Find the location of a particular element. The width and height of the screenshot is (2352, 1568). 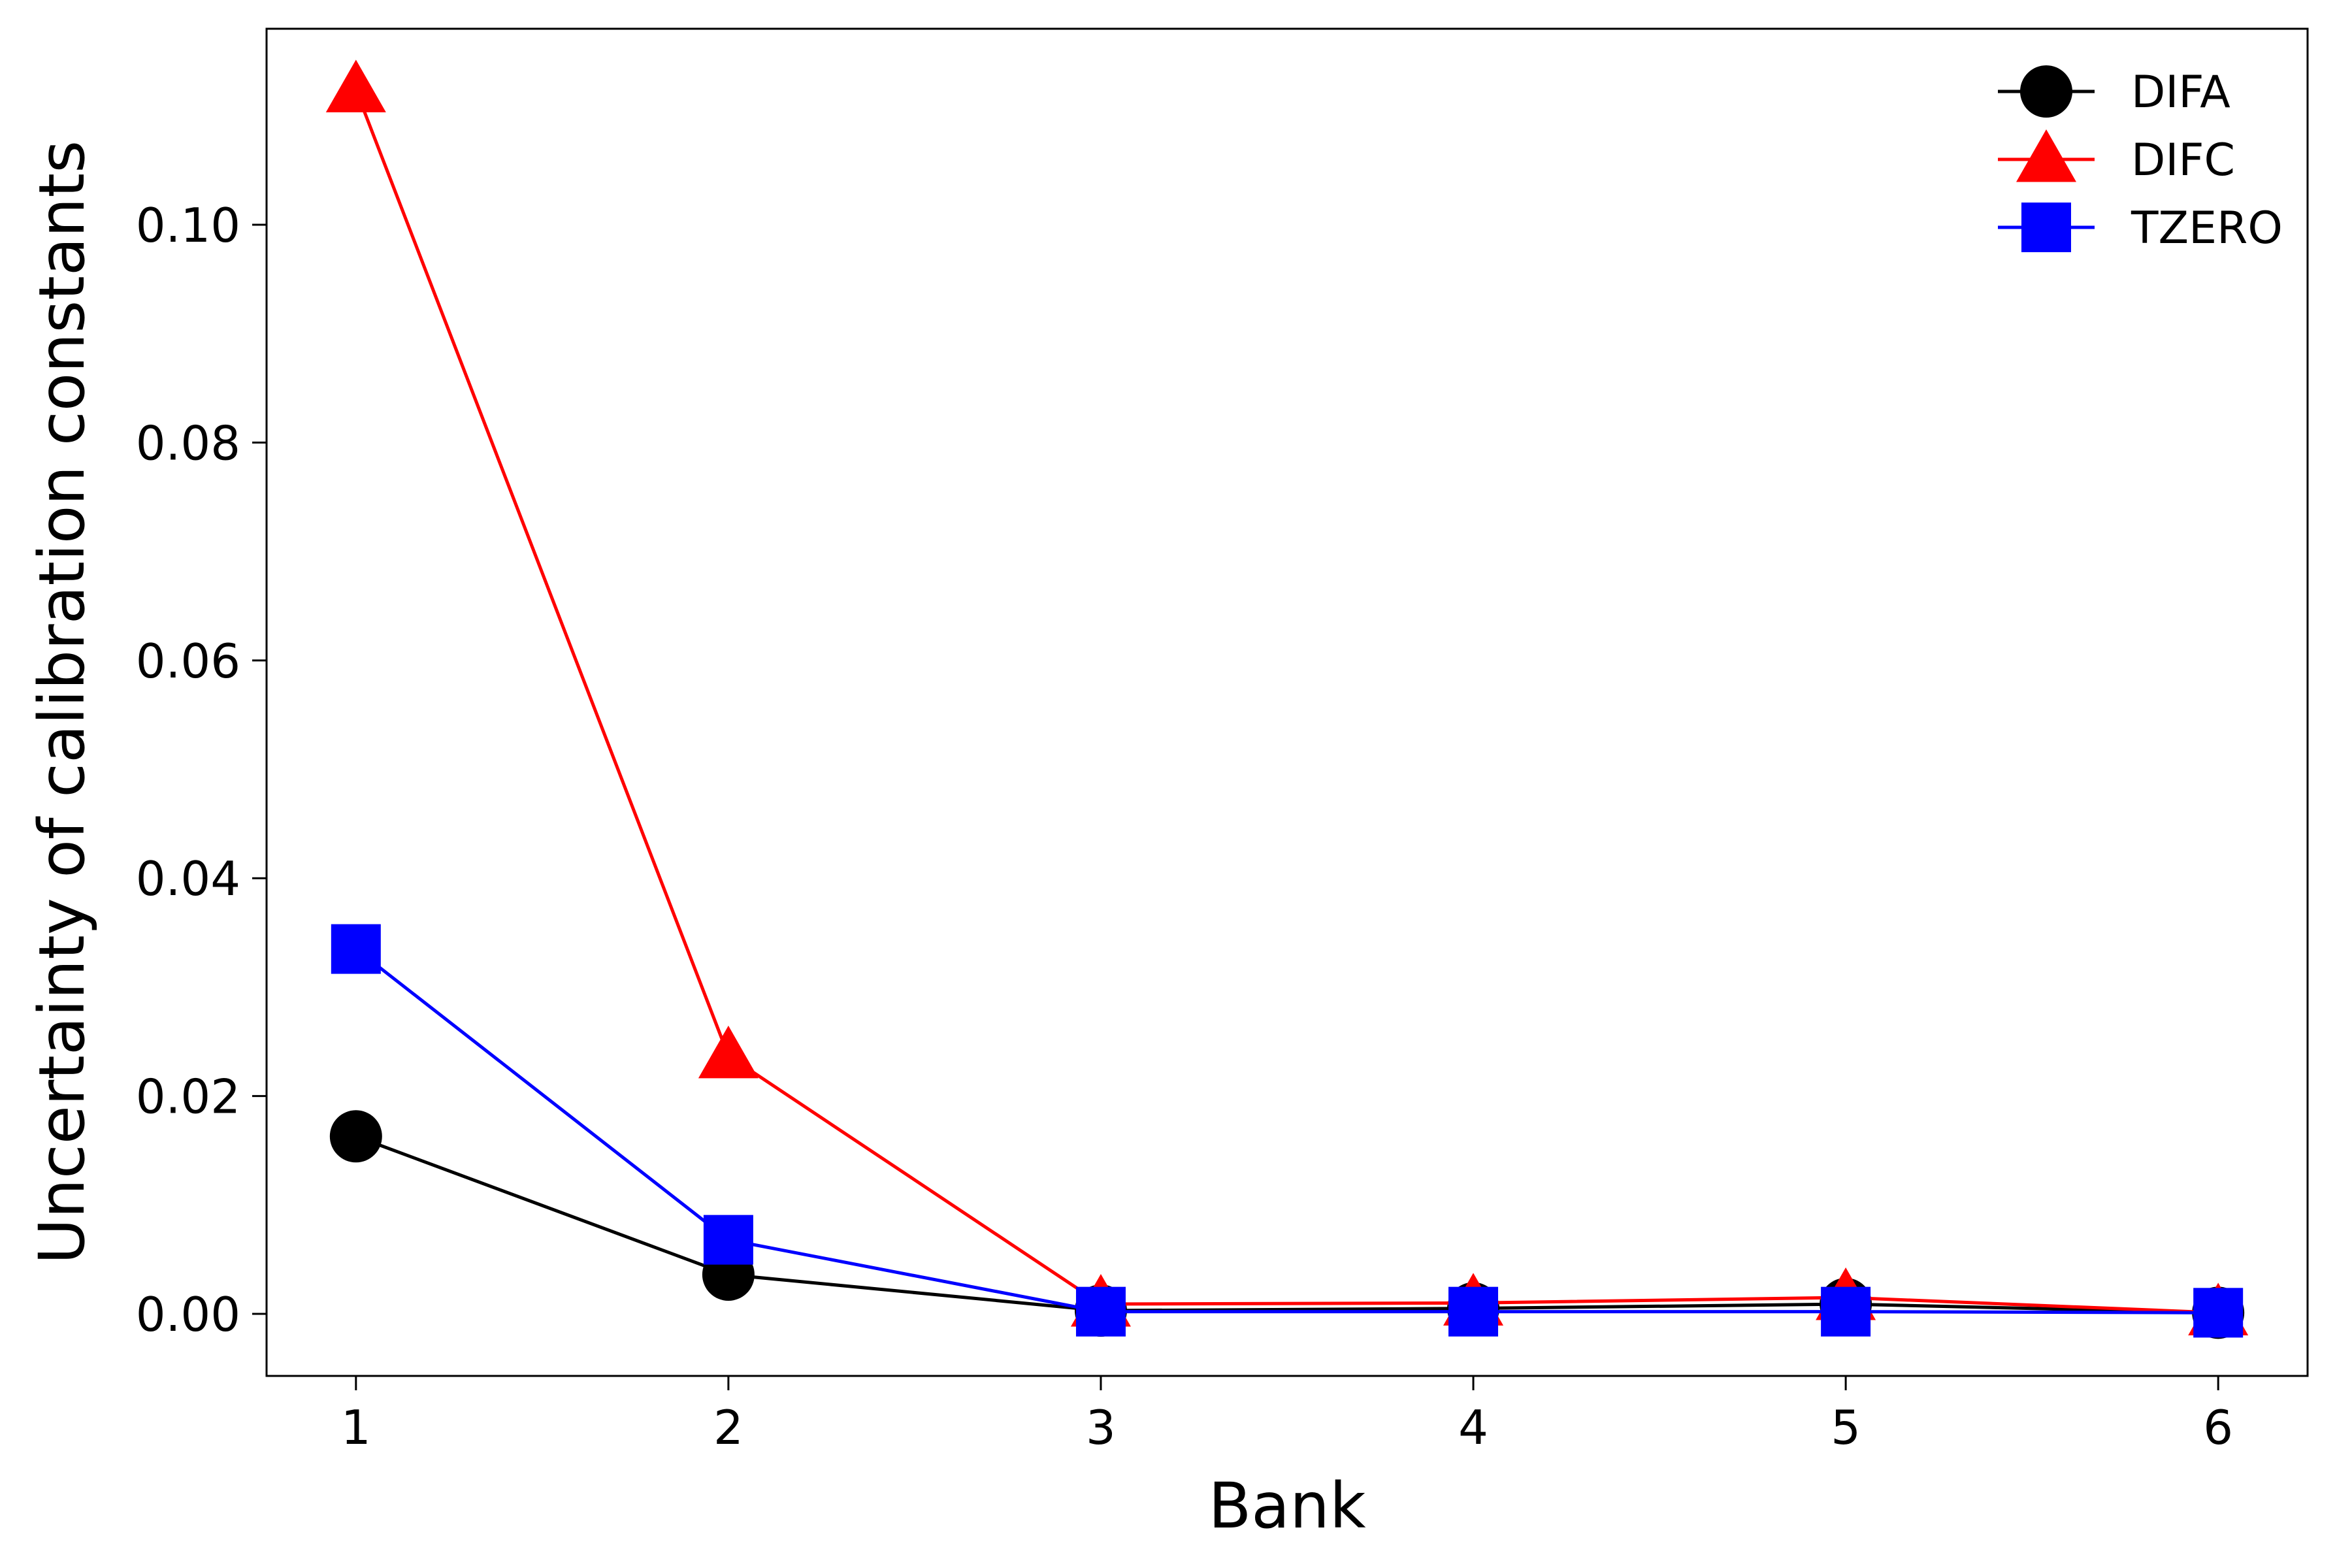

series-line-difa is located at coordinates (1287, 1224).